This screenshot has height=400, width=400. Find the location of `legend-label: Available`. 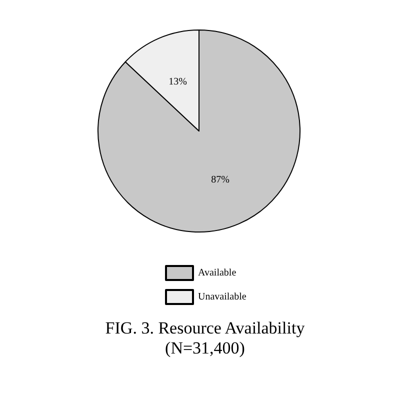

legend-label: Available is located at coordinates (217, 273).